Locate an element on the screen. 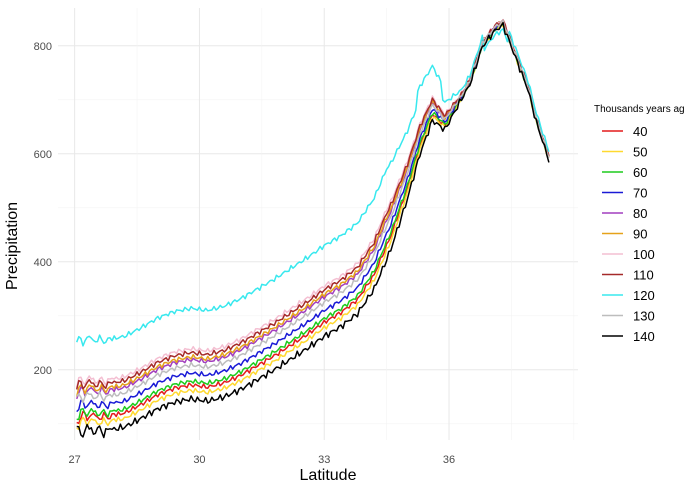 The image size is (685, 493). x-tick-label: 30 is located at coordinates (199, 460).